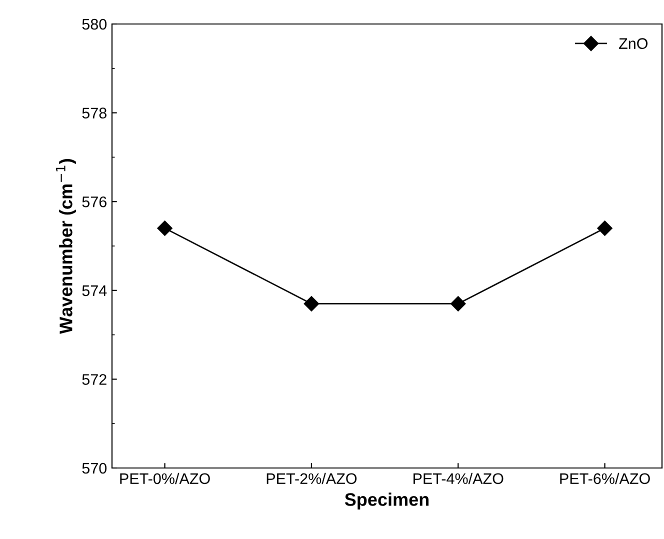 This screenshot has height=539, width=664. I want to click on x-tick-label: PET-6%/AZO, so click(605, 478).